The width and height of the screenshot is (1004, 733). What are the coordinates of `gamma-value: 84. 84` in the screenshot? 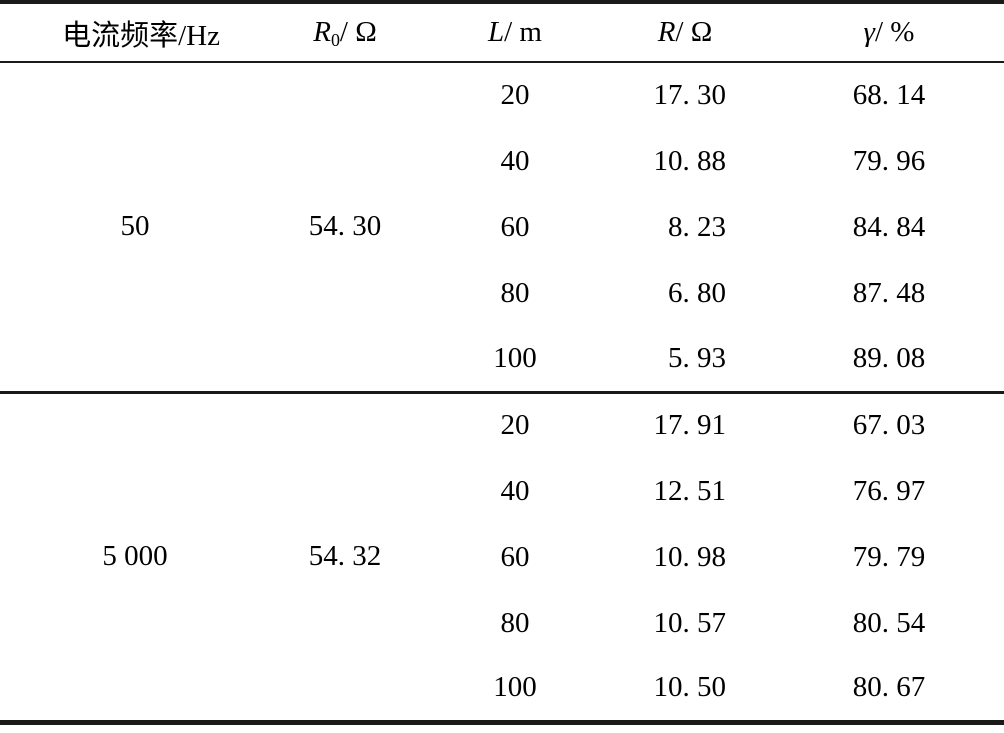 It's located at (889, 226).